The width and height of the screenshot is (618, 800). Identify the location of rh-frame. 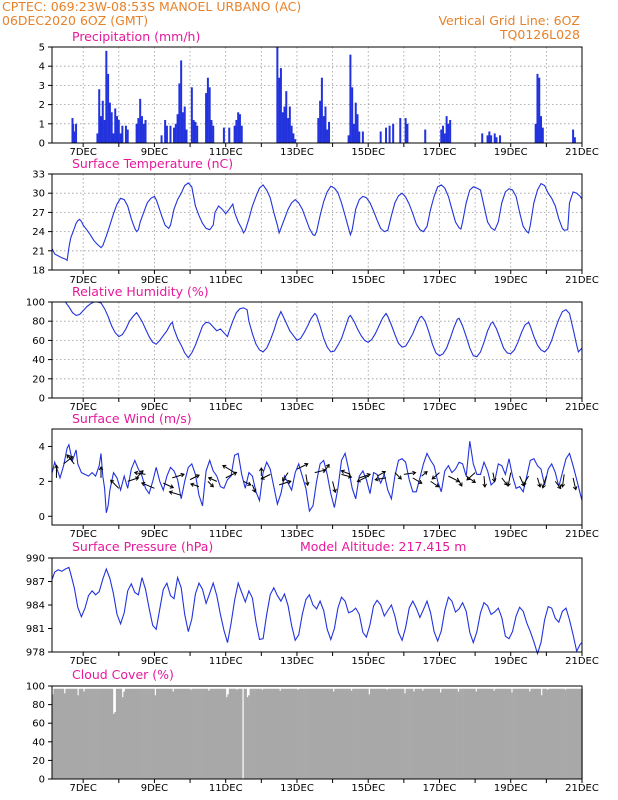
(317, 350).